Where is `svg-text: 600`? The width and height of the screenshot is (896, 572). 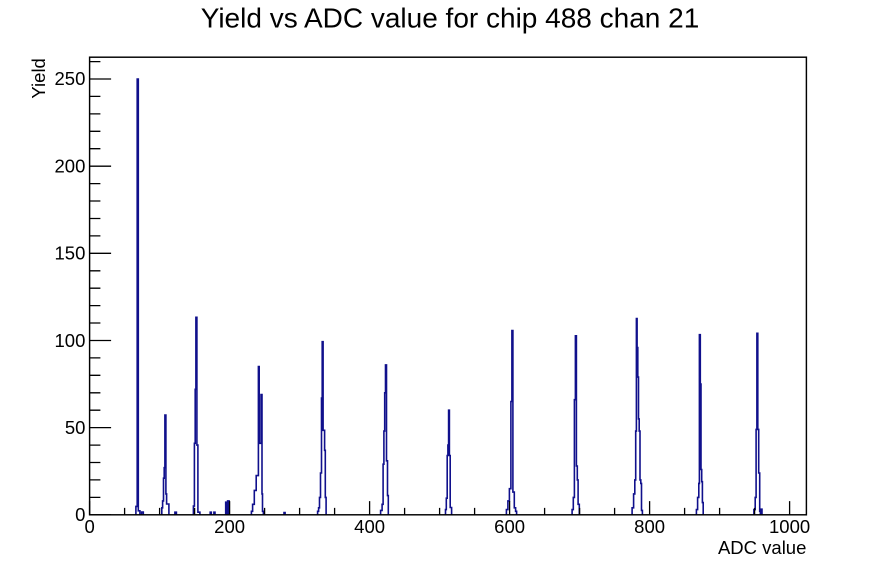
svg-text: 600 is located at coordinates (509, 526).